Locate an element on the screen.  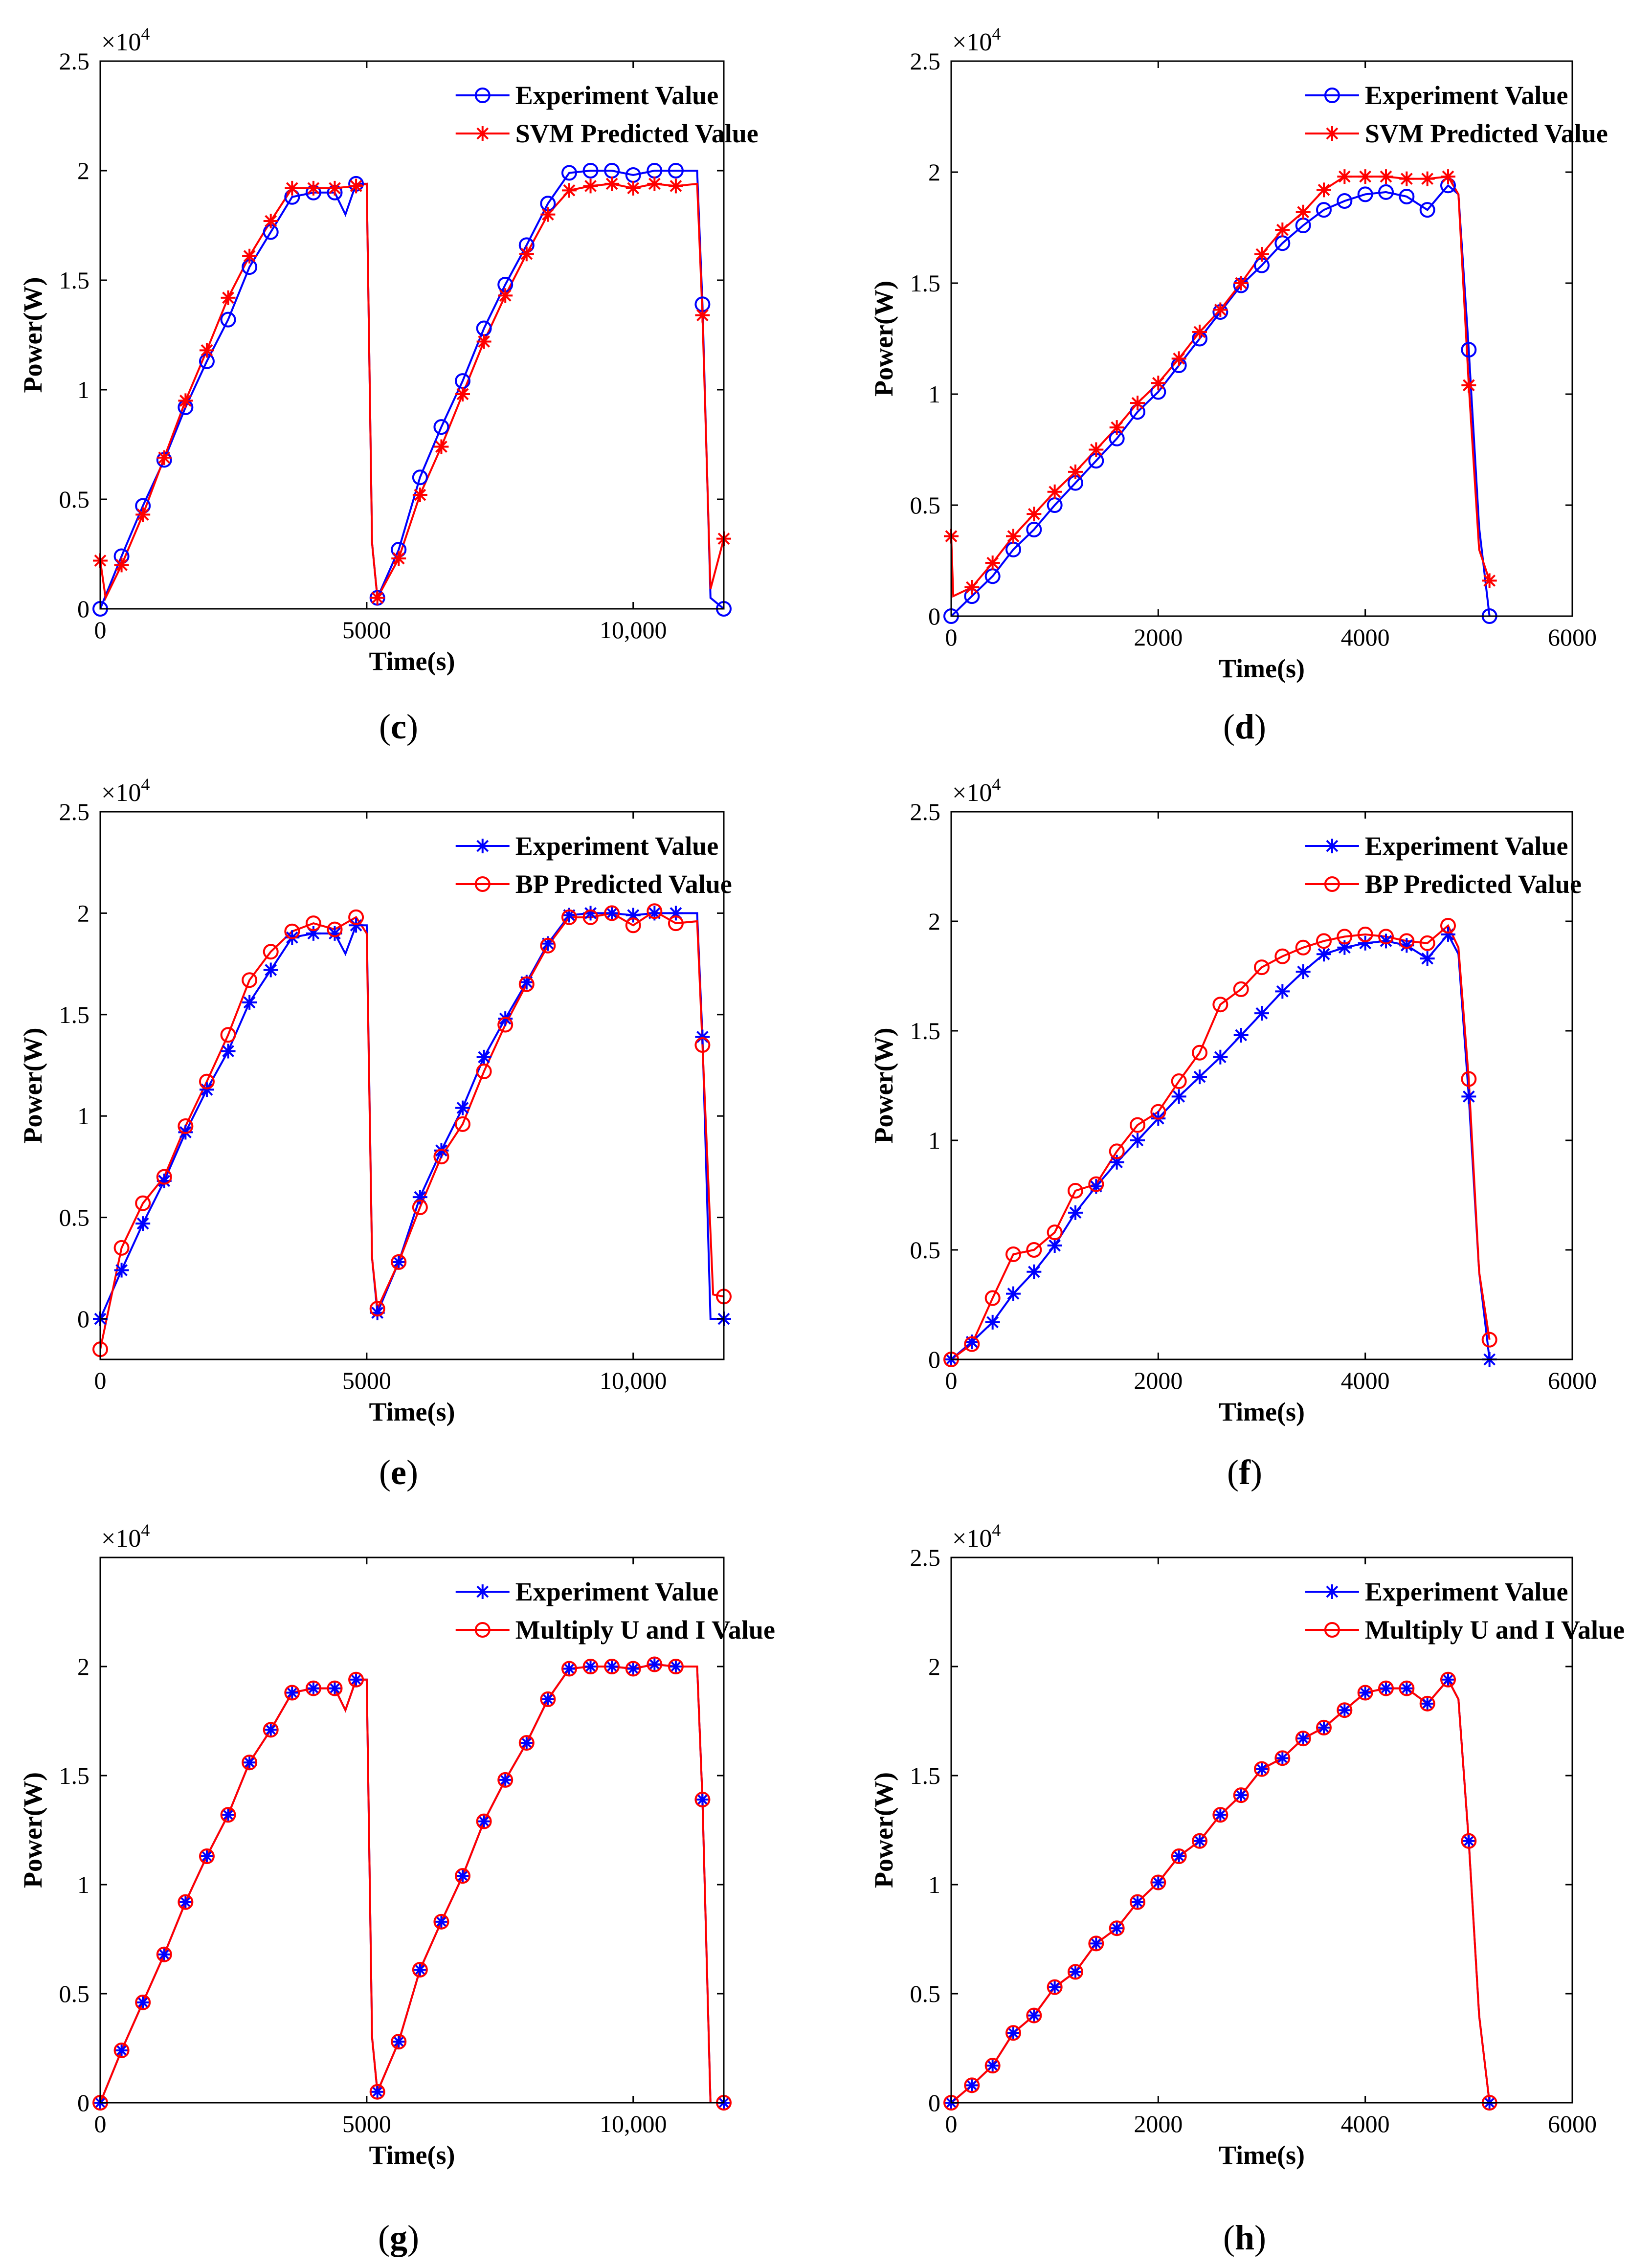
x-tick-label: 6000 is located at coordinates (1572, 2123).